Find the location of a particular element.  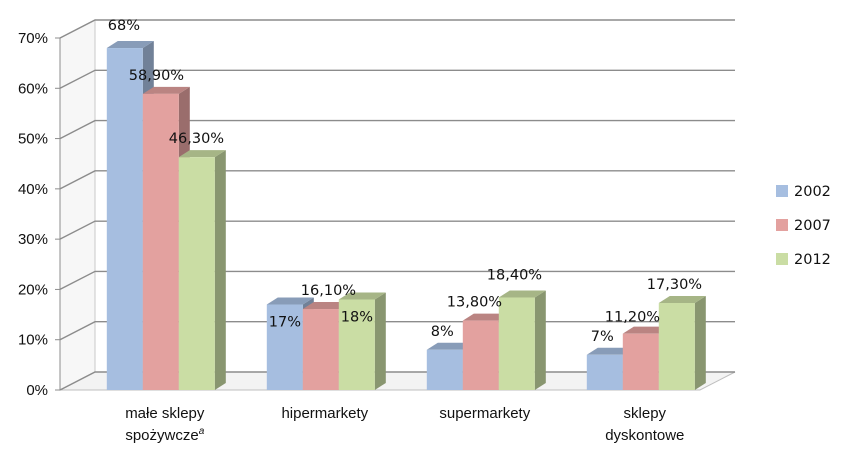

legend-item-2002: 2002 is located at coordinates (803, 192).